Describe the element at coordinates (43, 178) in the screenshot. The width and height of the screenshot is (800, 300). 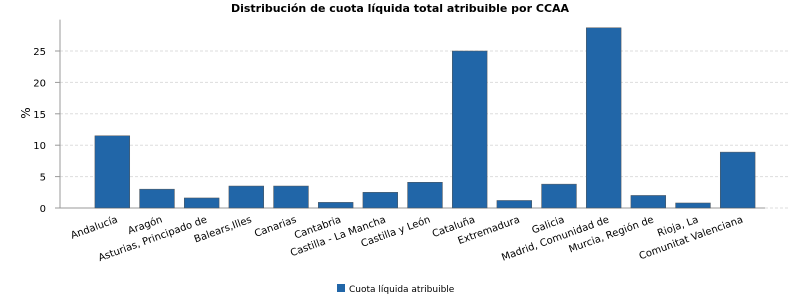
I see `y-tick-label: 5` at that location.